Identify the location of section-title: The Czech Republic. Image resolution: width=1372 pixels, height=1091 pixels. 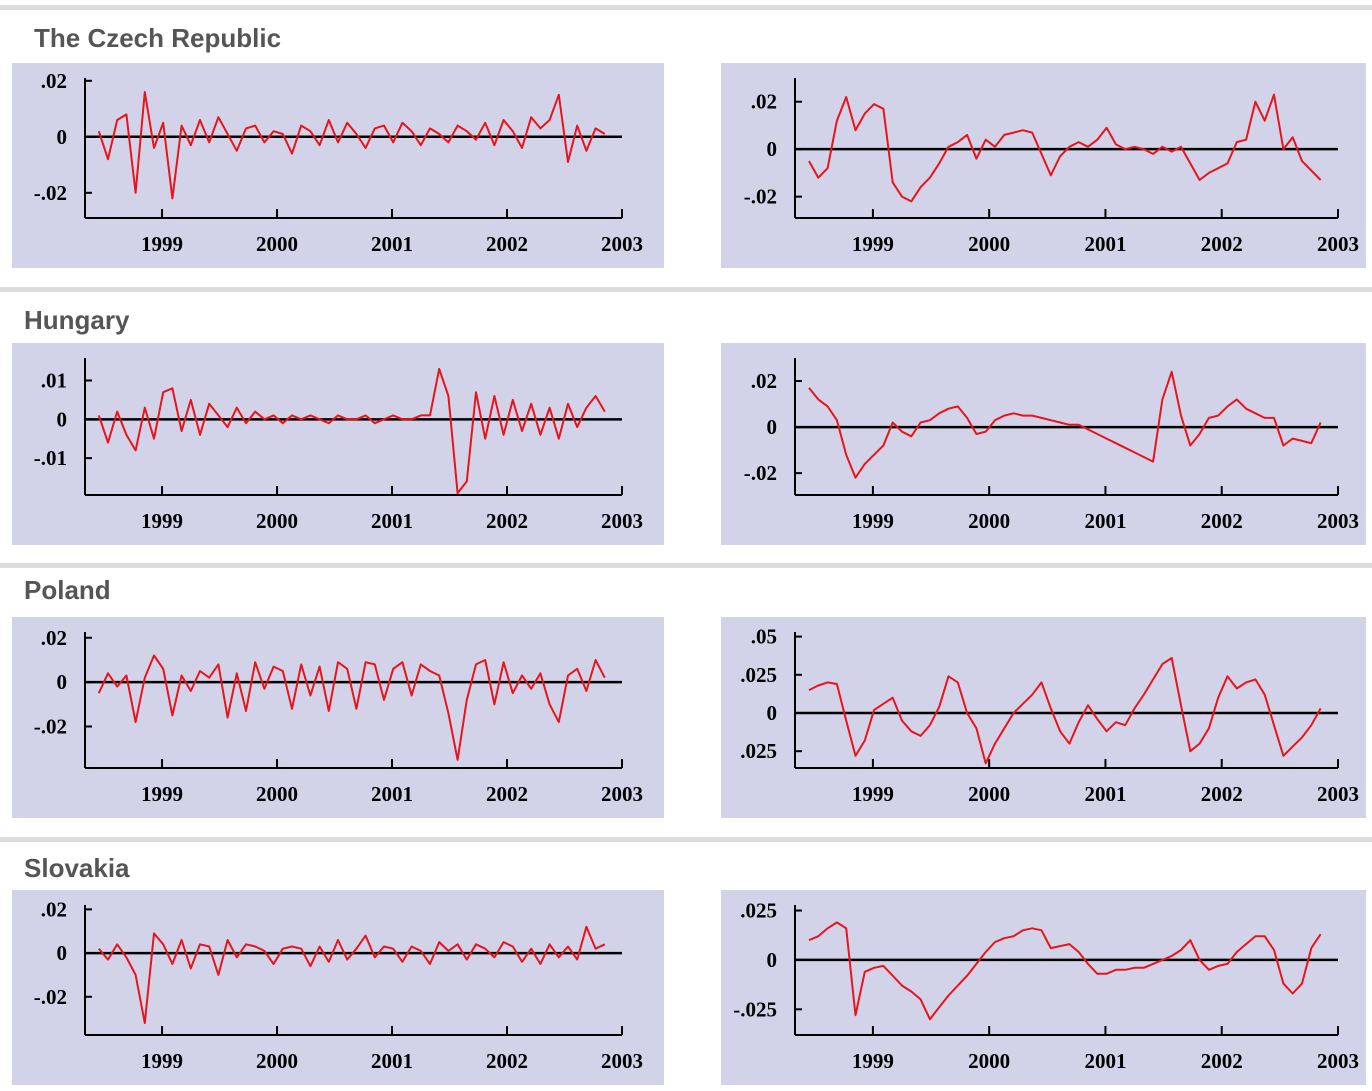
(157, 38).